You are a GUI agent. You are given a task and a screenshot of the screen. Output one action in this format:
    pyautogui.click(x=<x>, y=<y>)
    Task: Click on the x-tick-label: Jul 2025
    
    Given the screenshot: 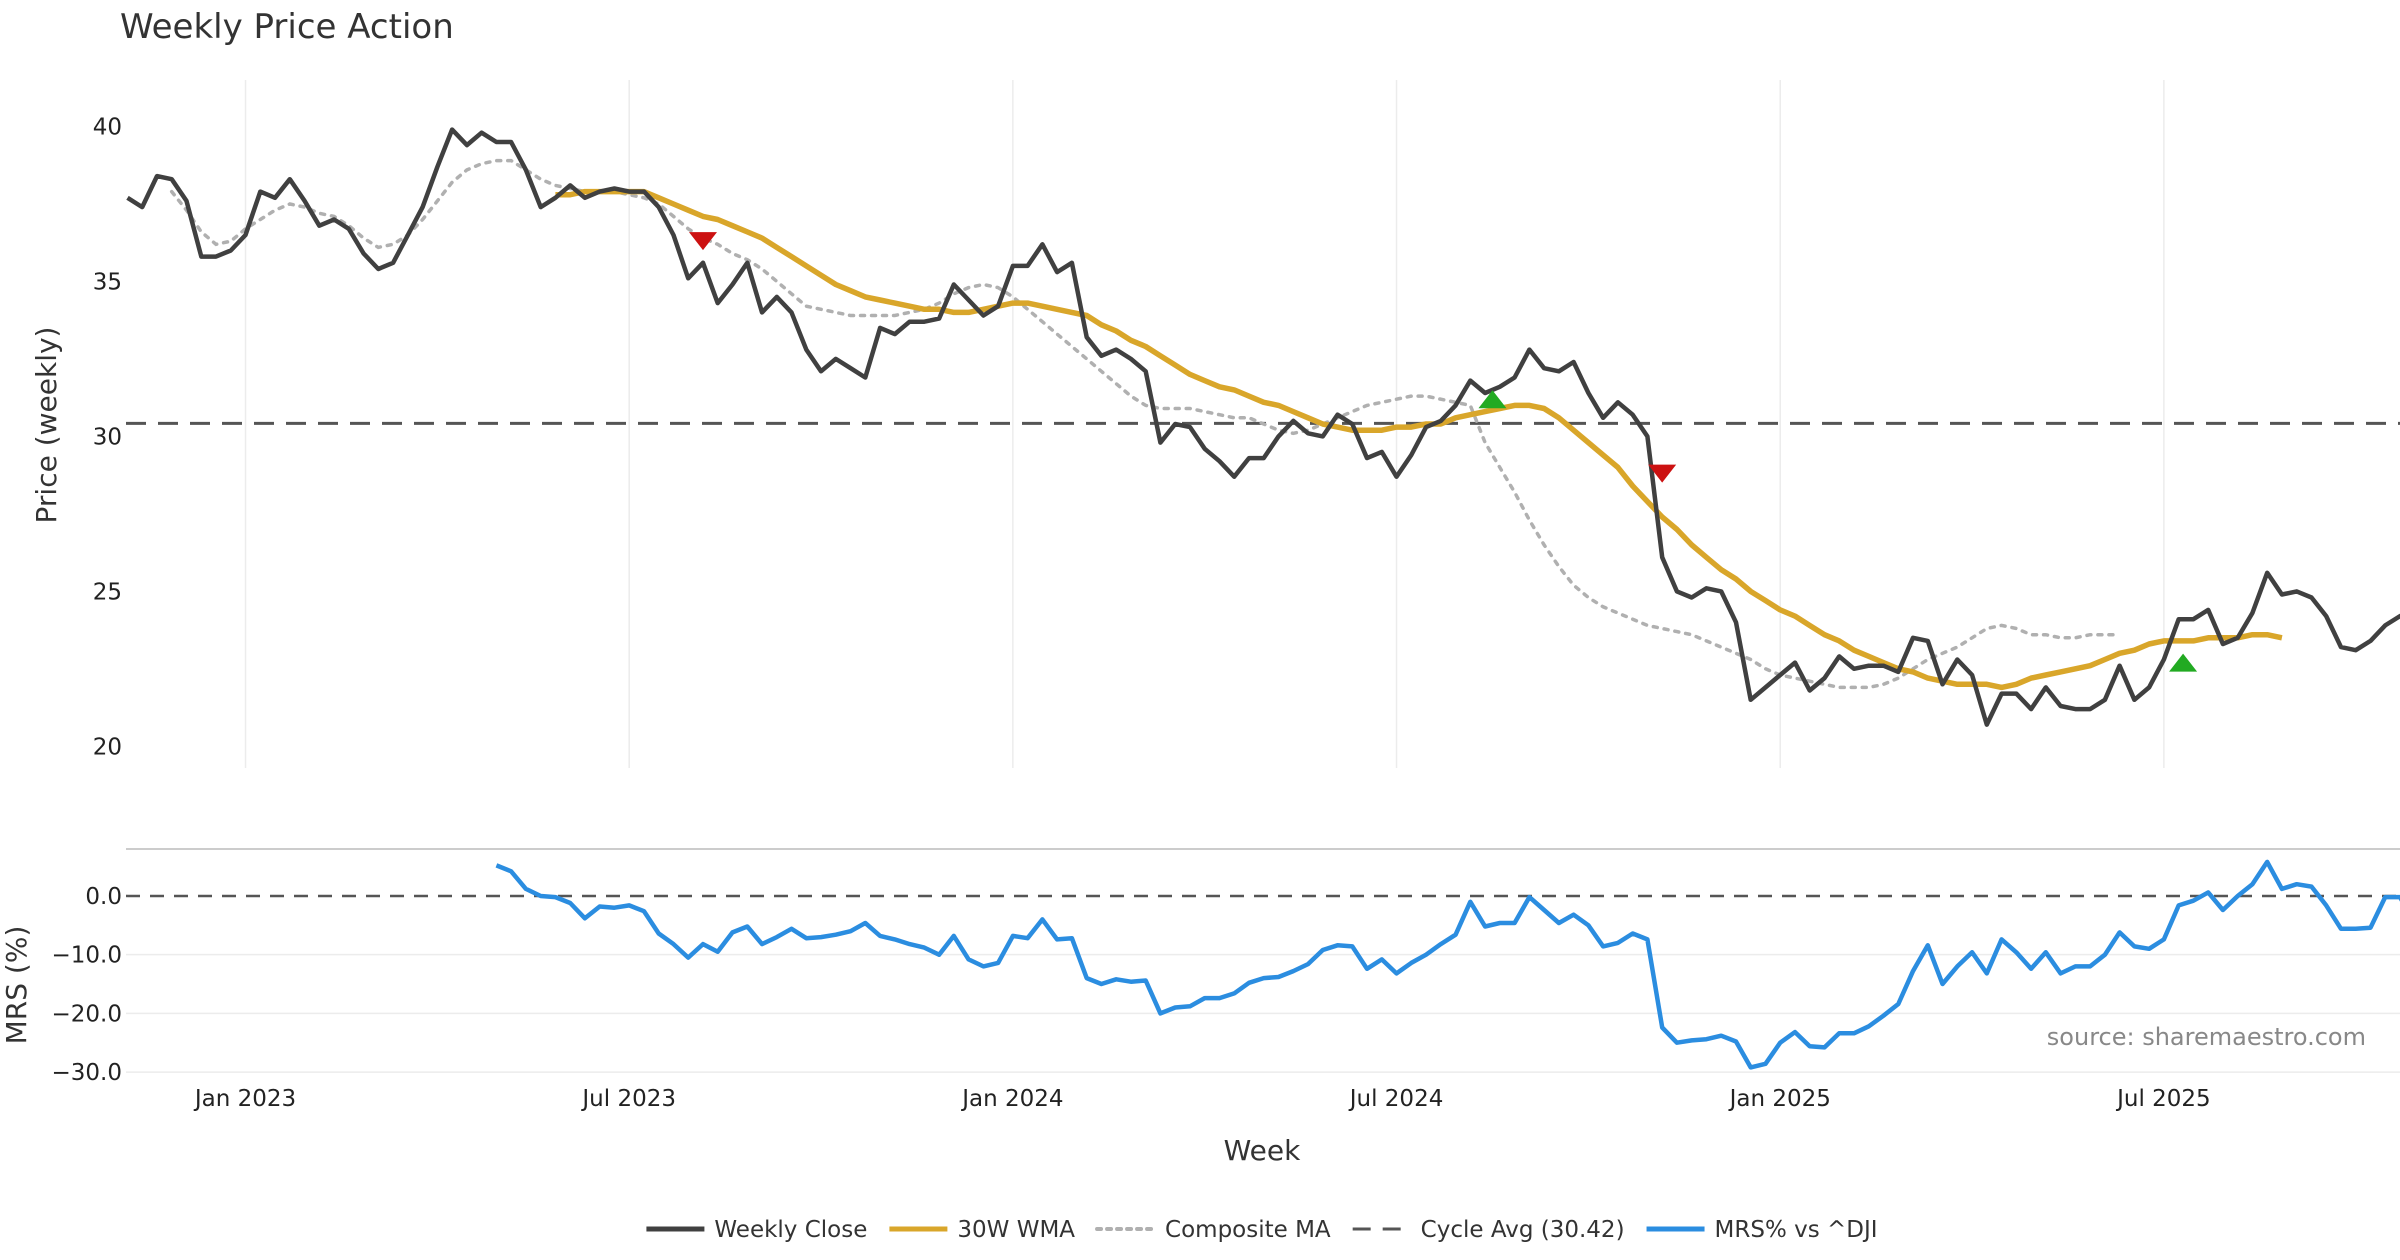 What is the action you would take?
    pyautogui.click(x=2163, y=1099)
    